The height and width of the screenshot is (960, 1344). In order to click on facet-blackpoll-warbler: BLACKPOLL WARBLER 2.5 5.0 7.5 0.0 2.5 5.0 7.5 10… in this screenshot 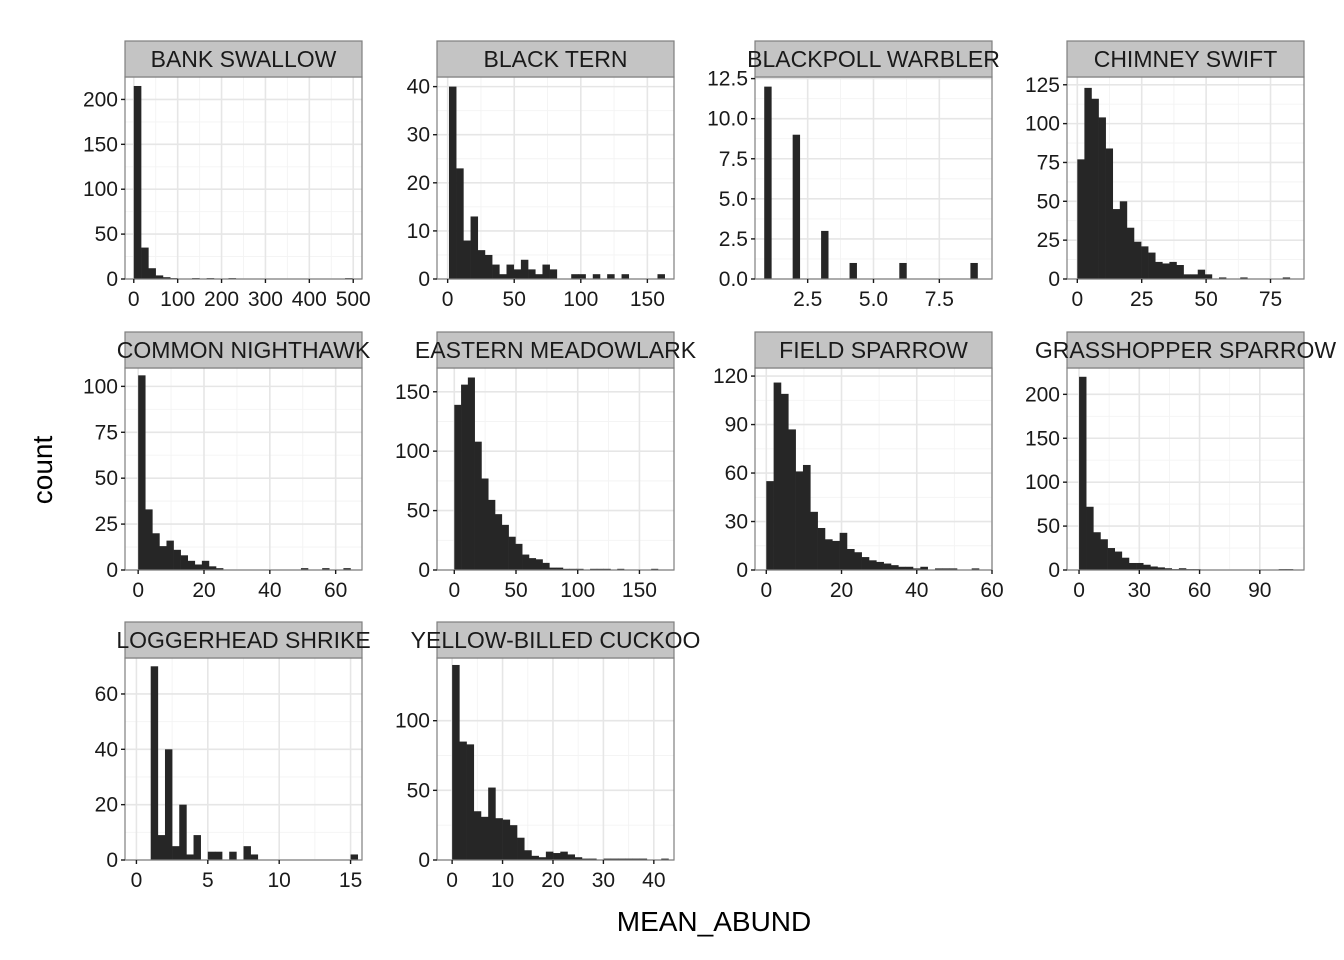, I will do `click(853, 175)`.